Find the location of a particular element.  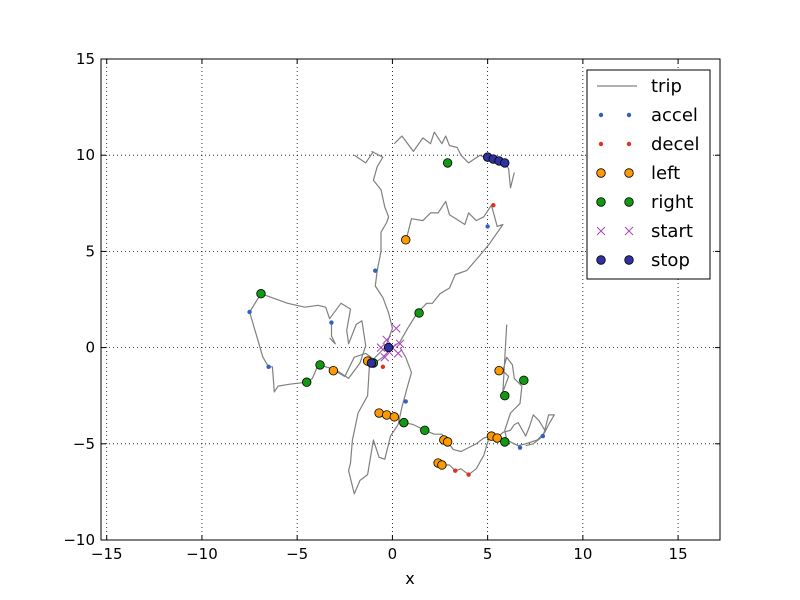

y-tick-label: 0 is located at coordinates (90, 348).